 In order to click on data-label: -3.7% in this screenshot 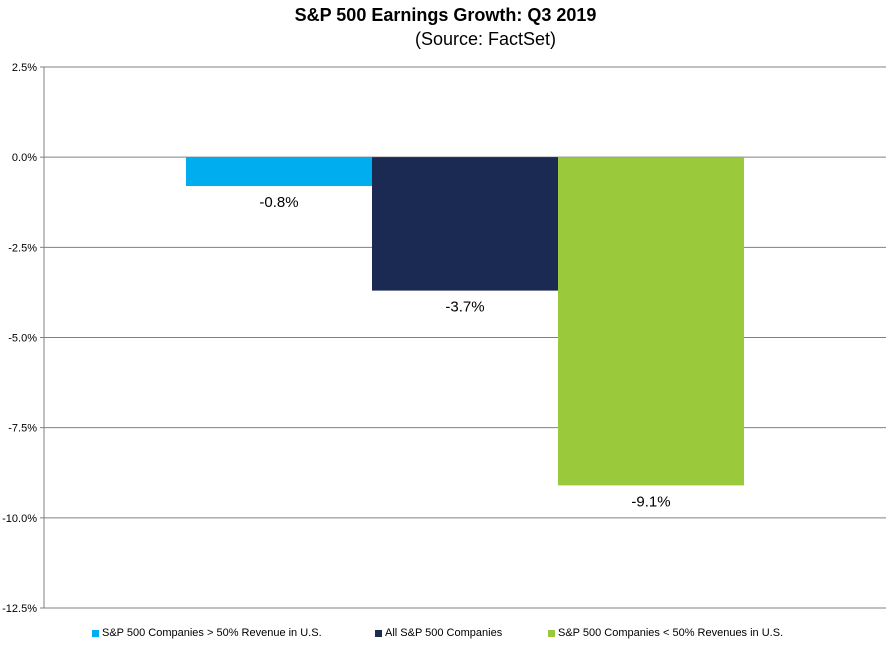, I will do `click(464, 307)`.